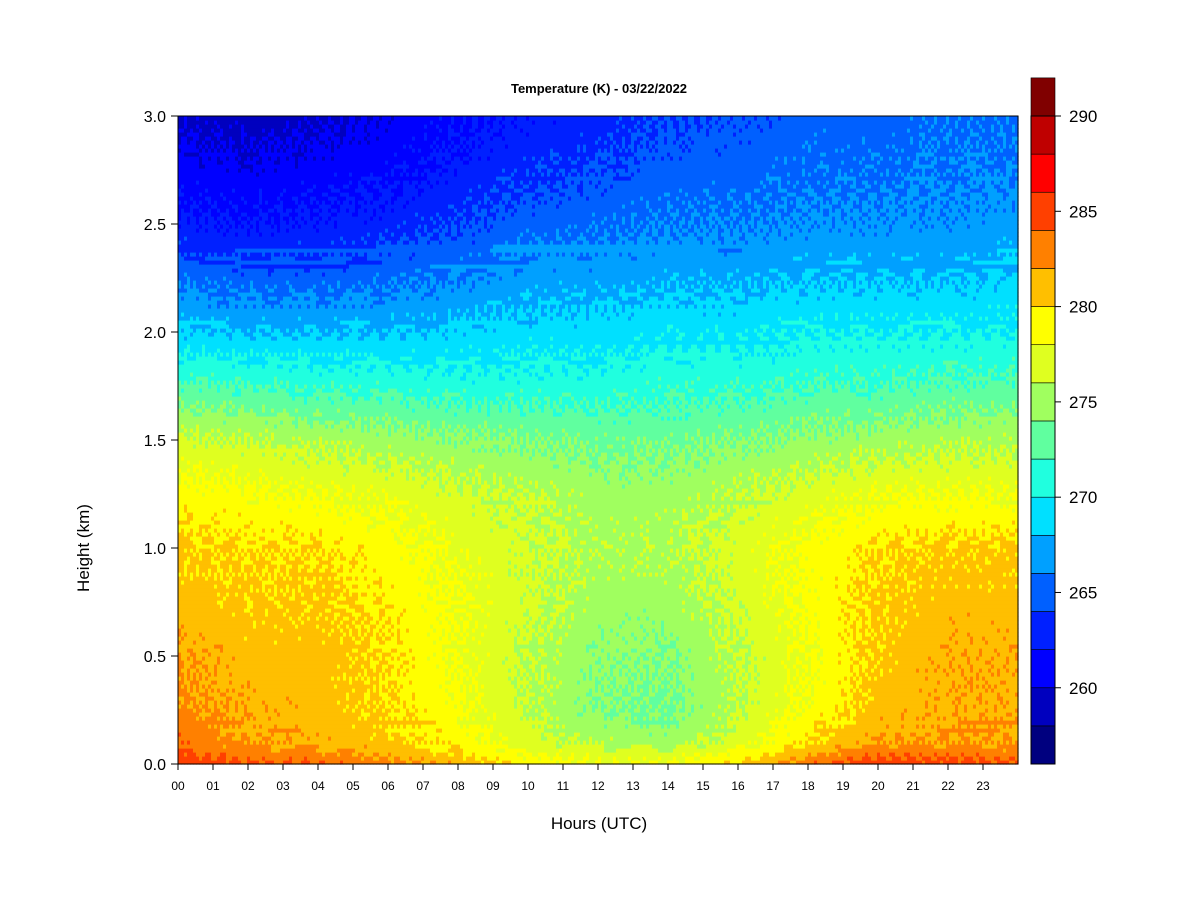 This screenshot has height=900, width=1200. I want to click on chart-title: Temperature (K) - 03/22/2022, so click(599, 88).